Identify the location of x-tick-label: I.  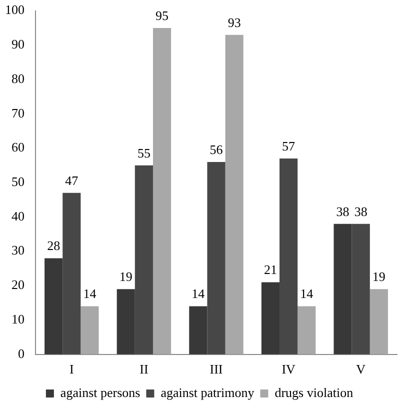
(71, 369).